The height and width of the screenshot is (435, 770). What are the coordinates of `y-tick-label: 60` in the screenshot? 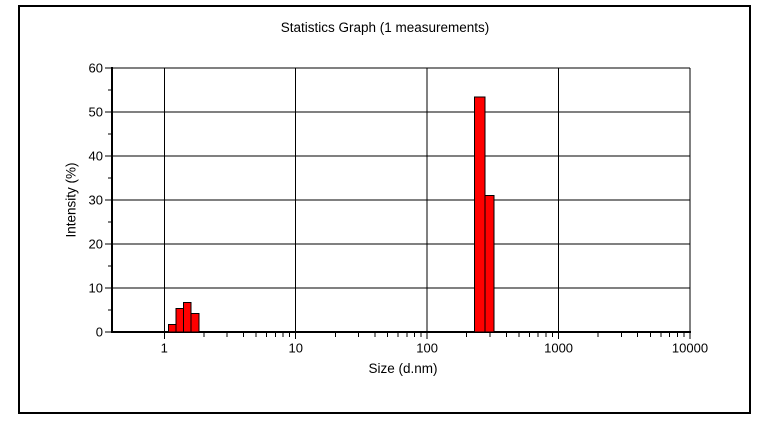 It's located at (96, 68).